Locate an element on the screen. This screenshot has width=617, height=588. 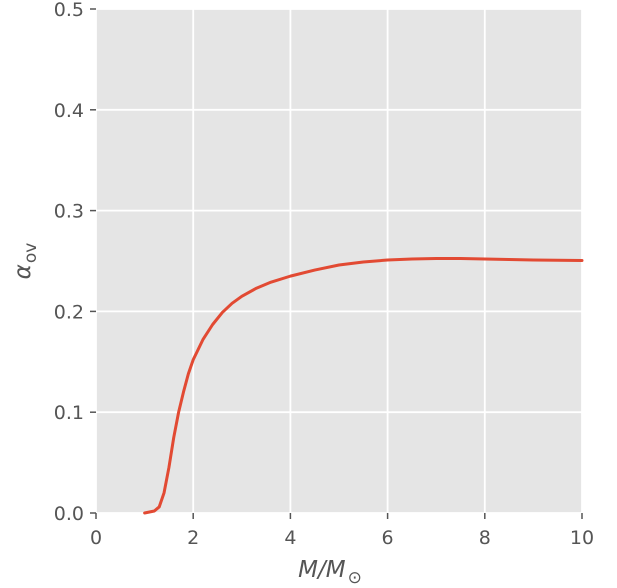
x-tick-label: 2 is located at coordinates (193, 538).